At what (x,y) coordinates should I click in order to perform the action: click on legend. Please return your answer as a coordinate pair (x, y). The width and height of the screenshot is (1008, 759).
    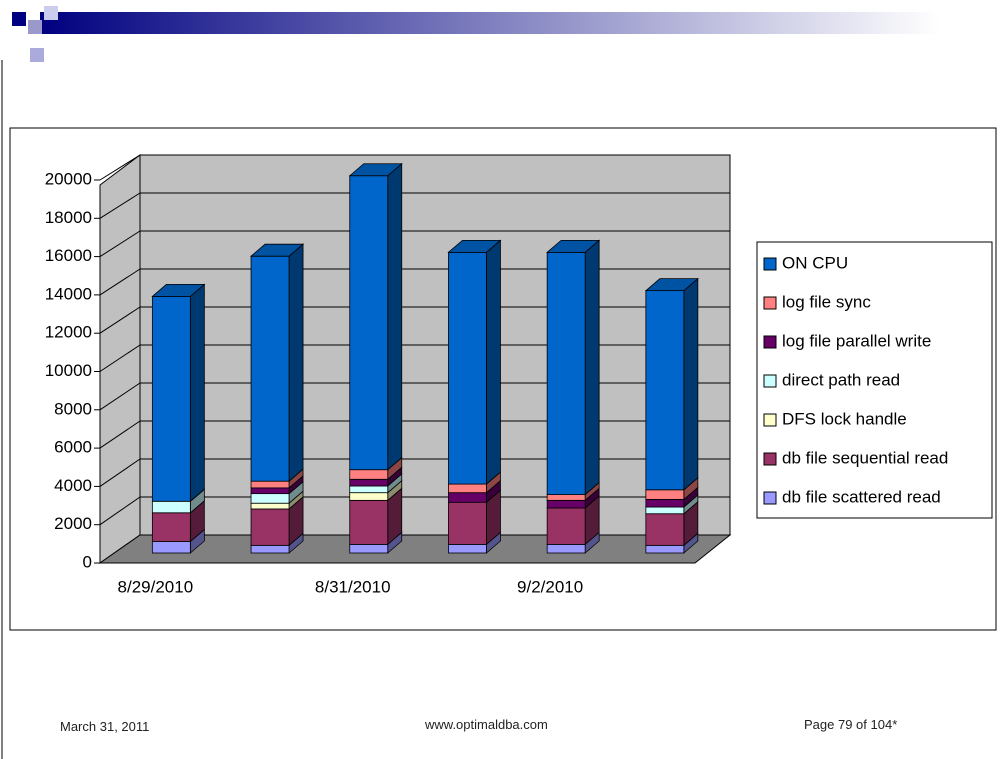
    Looking at the image, I should click on (874, 380).